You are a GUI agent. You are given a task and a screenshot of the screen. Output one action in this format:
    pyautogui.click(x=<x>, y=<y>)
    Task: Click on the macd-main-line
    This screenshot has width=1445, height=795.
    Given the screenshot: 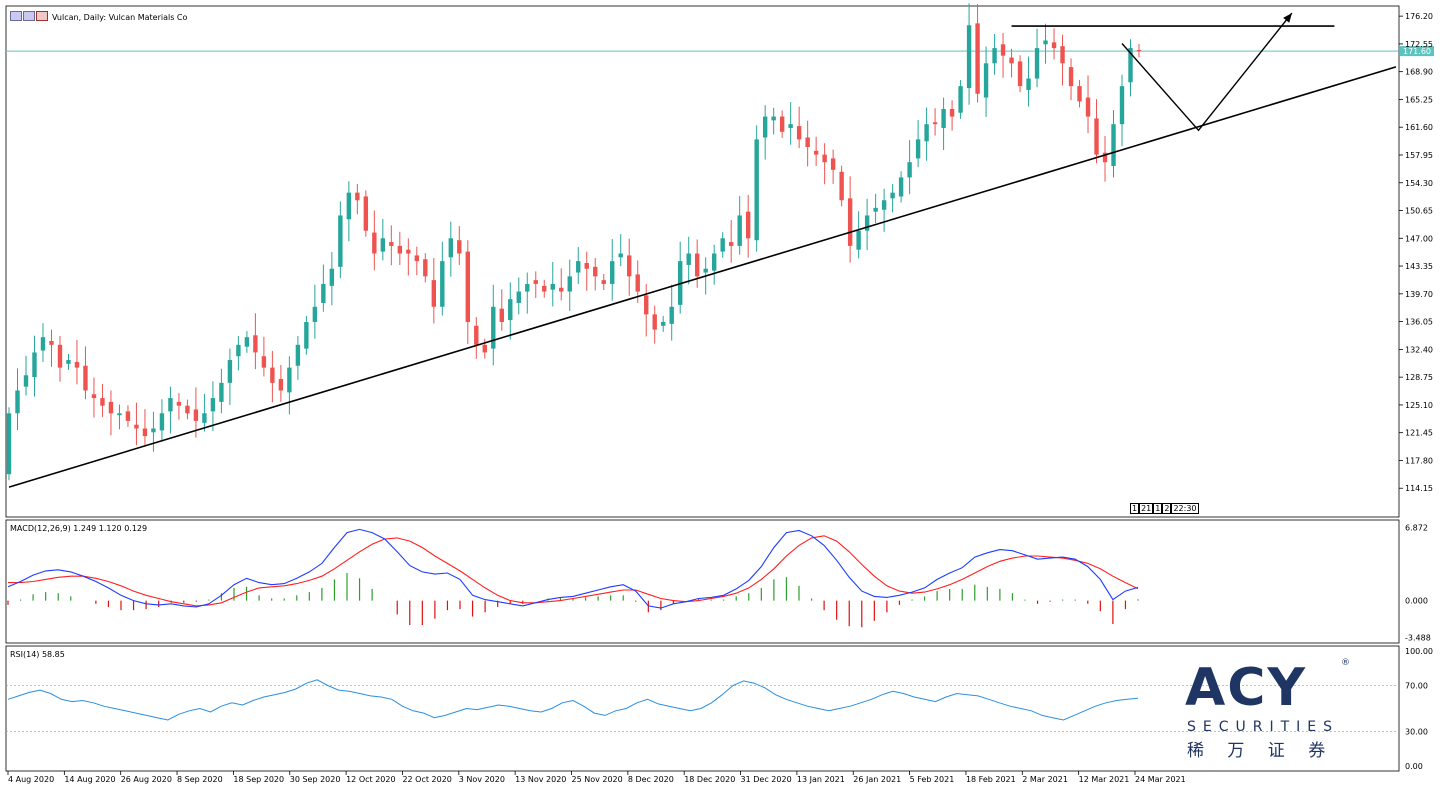 What is the action you would take?
    pyautogui.click(x=573, y=568)
    